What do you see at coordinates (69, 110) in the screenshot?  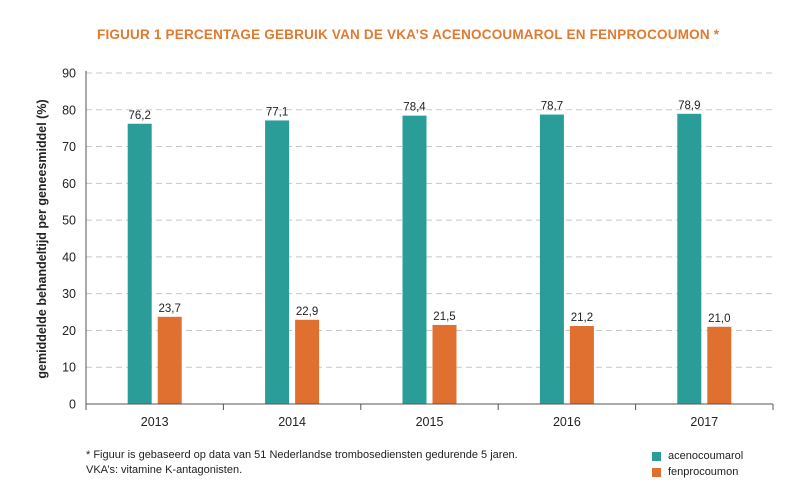 I see `y-tick-label: 80` at bounding box center [69, 110].